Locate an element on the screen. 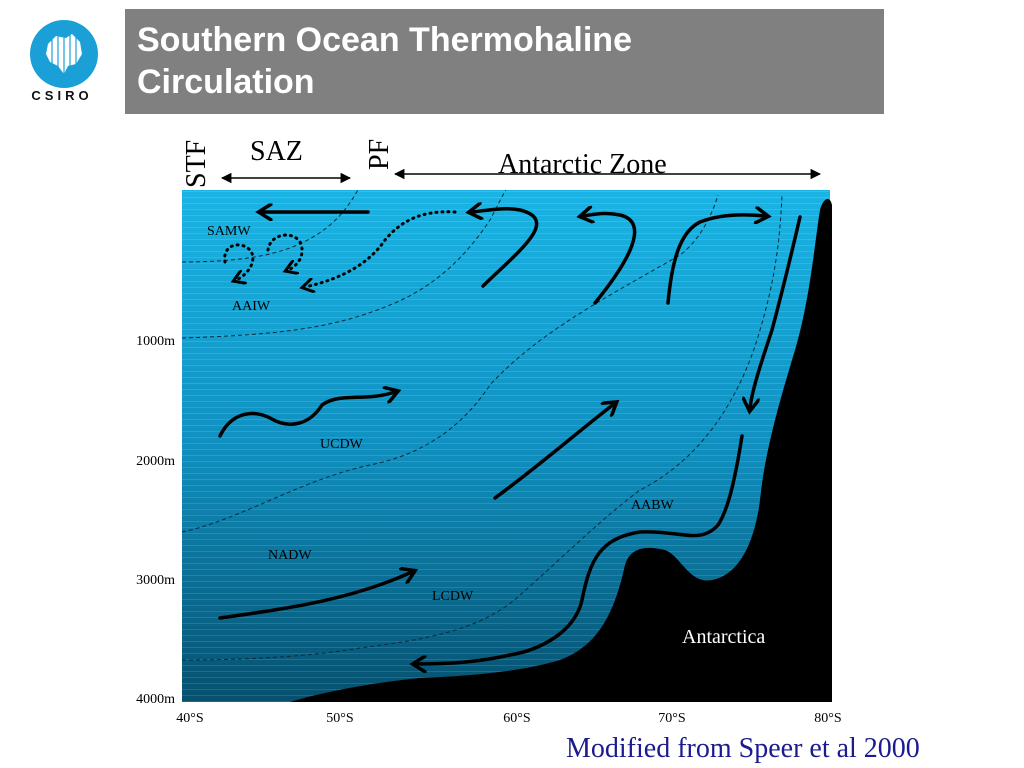  lat-label-60s: 60°S is located at coordinates (516, 718).